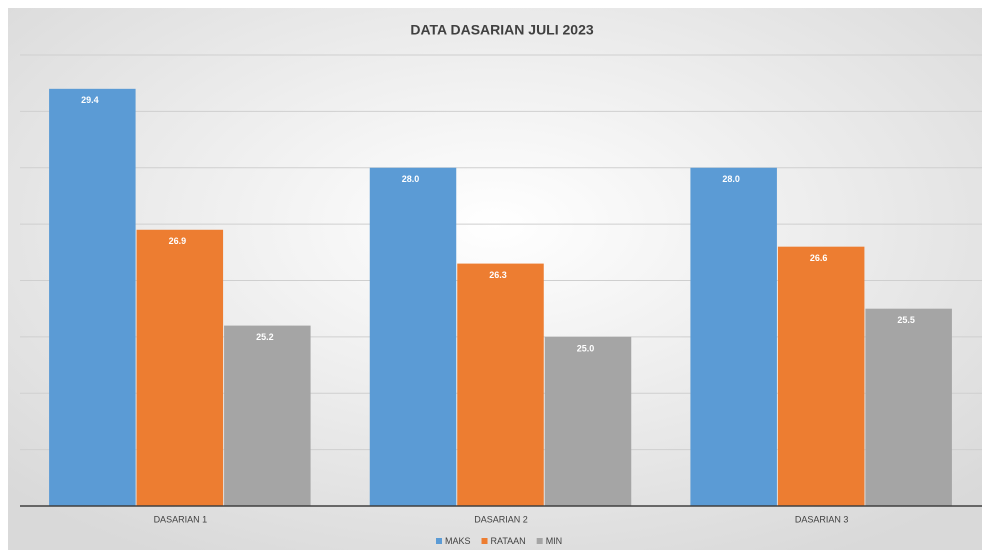  Describe the element at coordinates (90, 100) in the screenshot. I see `data-label: 29.4` at that location.